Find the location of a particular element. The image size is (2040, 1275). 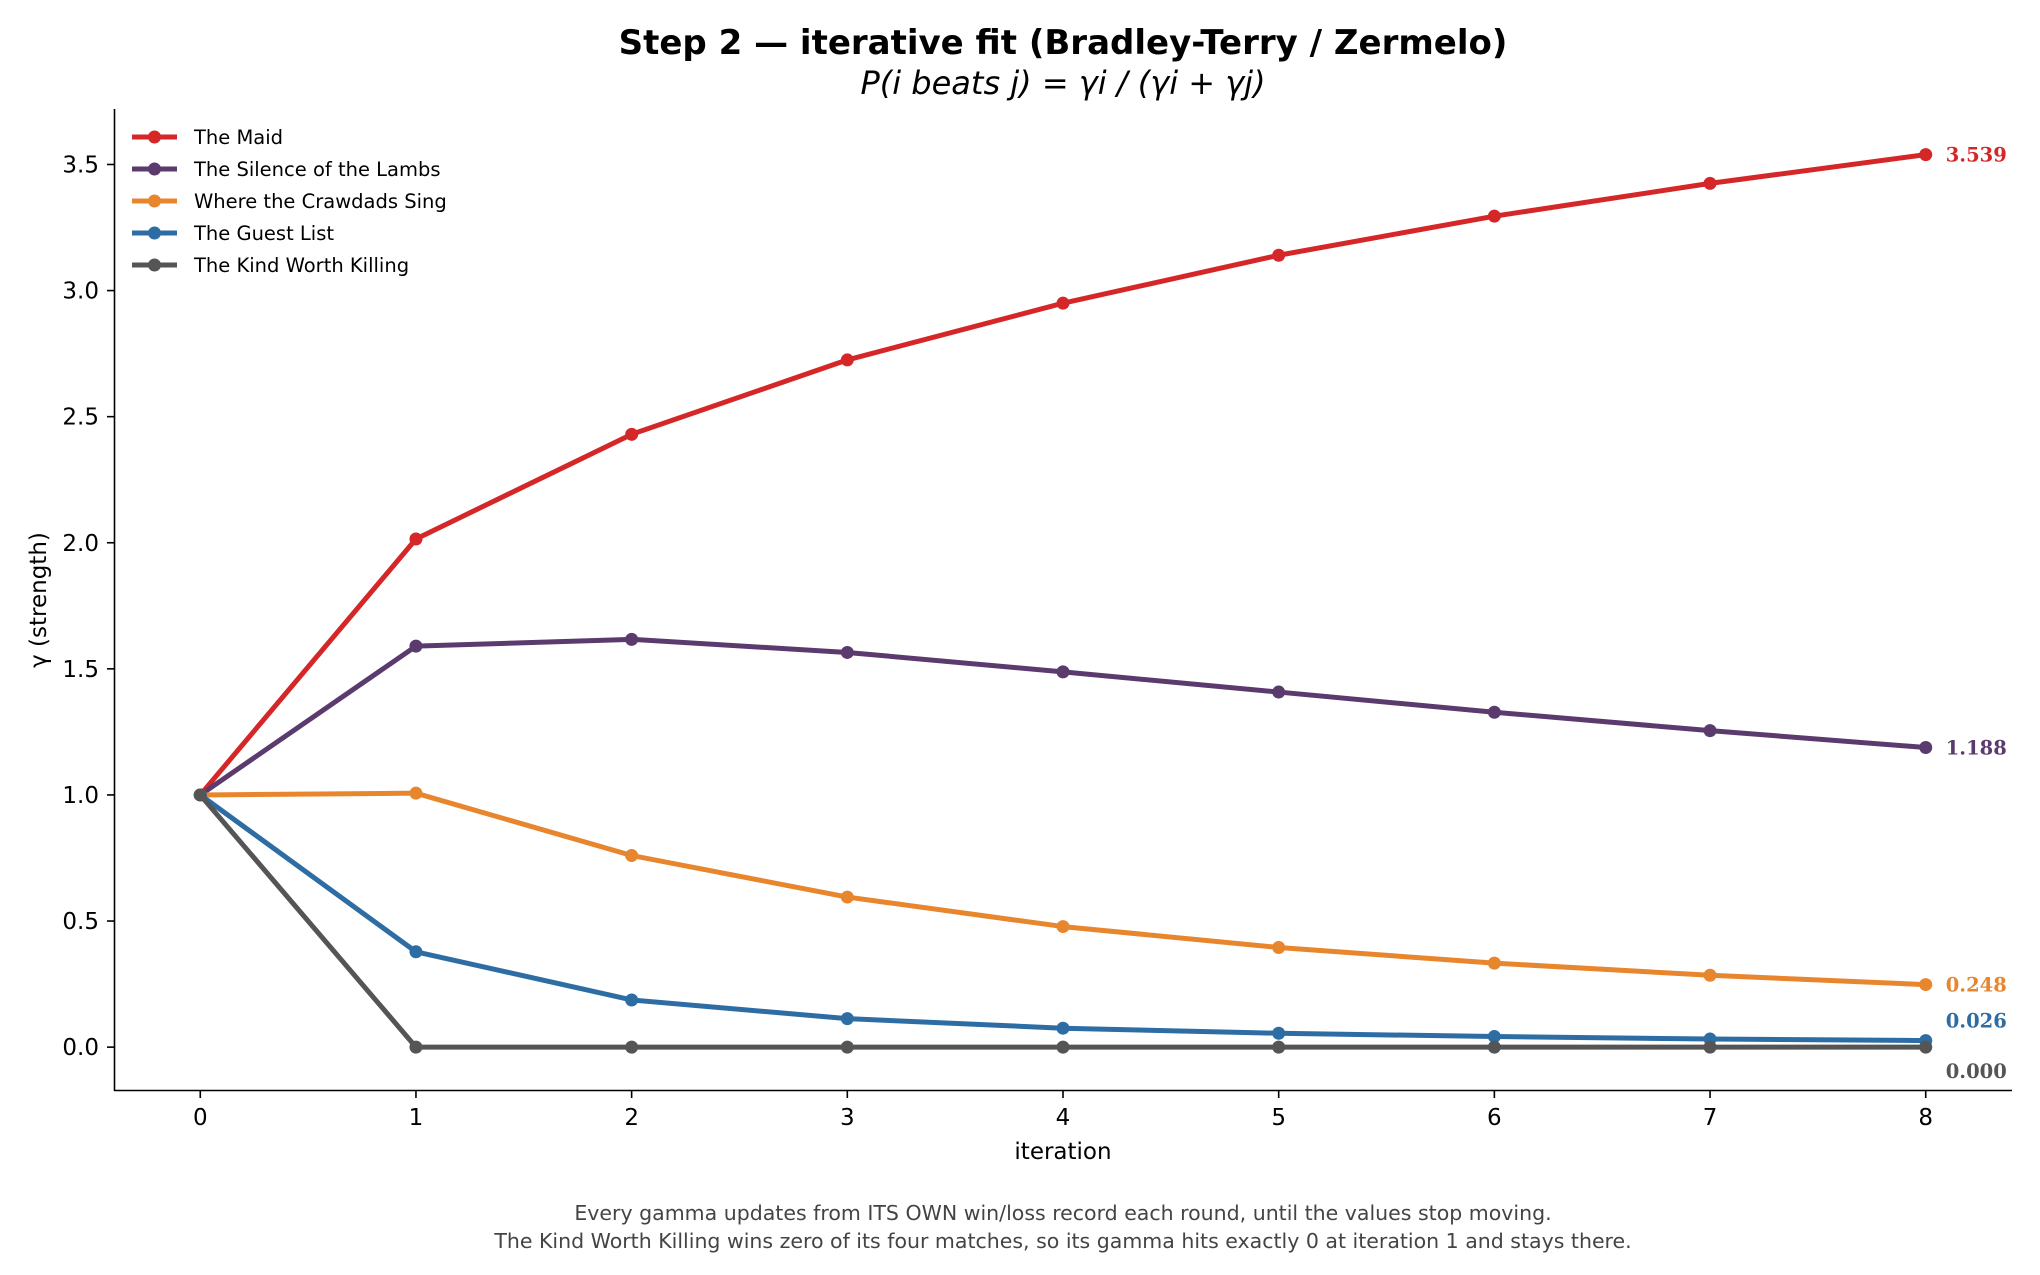

y-axis-label: γ (strength) is located at coordinates (39, 600).